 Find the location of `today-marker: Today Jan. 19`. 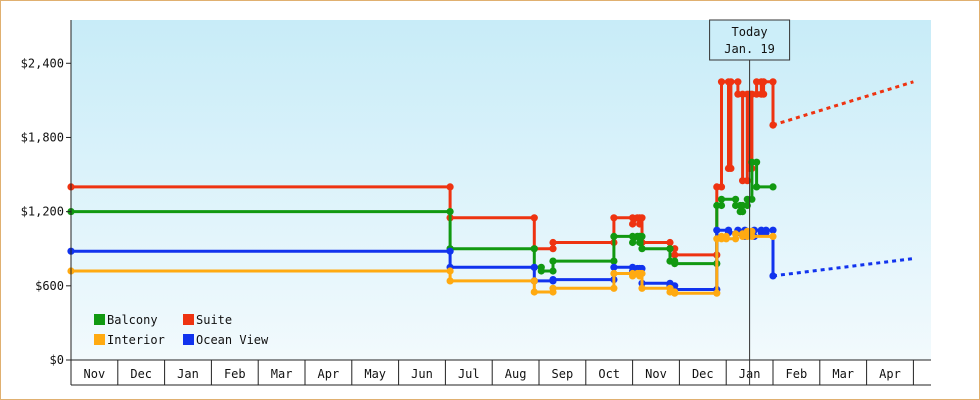

today-marker: Today Jan. 19 is located at coordinates (750, 202).